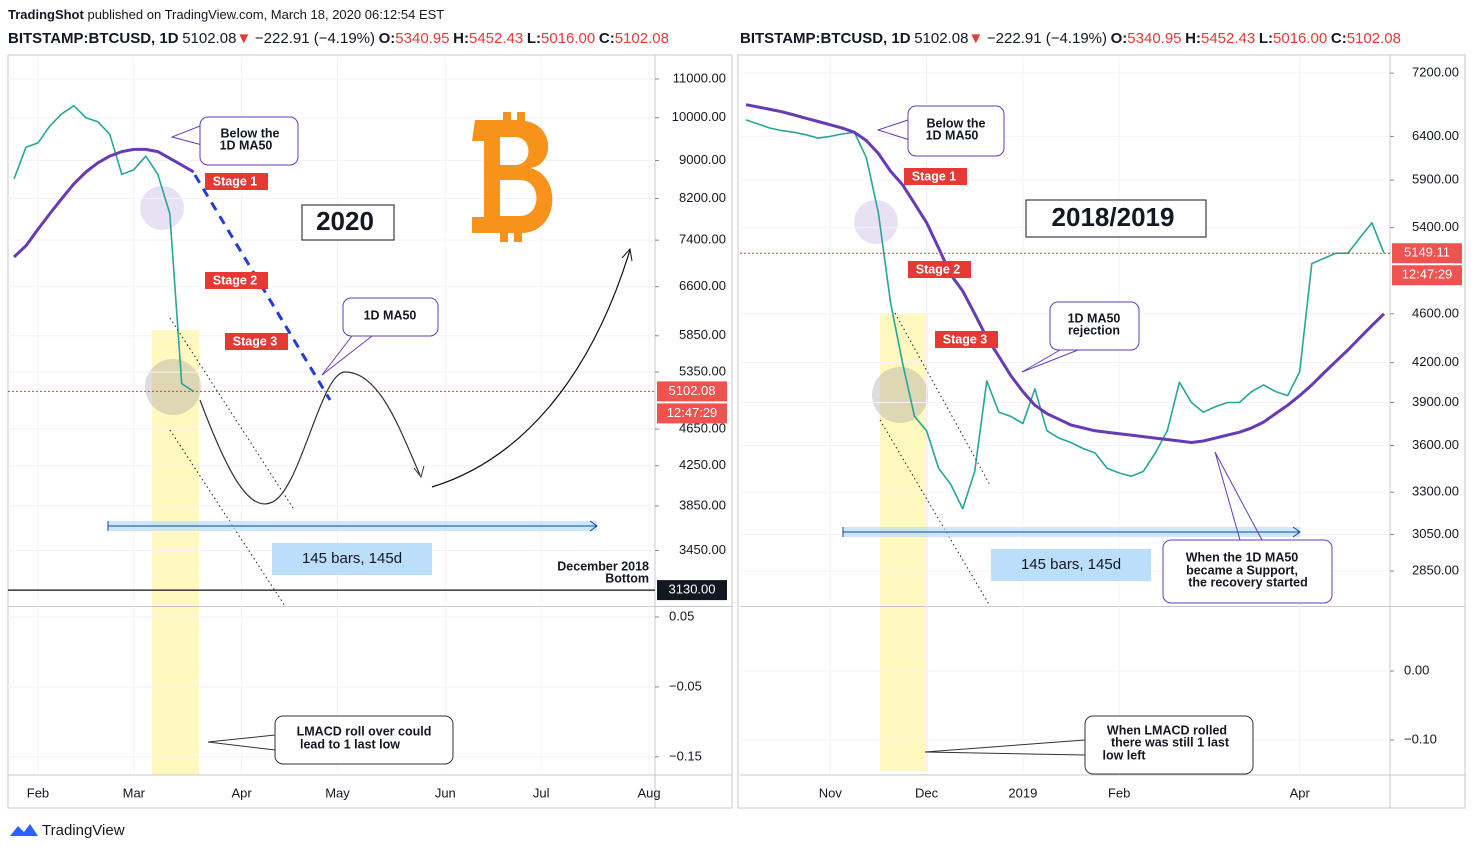  What do you see at coordinates (1242, 557) in the screenshot?
I see `callout-text: When the 1D MA50` at bounding box center [1242, 557].